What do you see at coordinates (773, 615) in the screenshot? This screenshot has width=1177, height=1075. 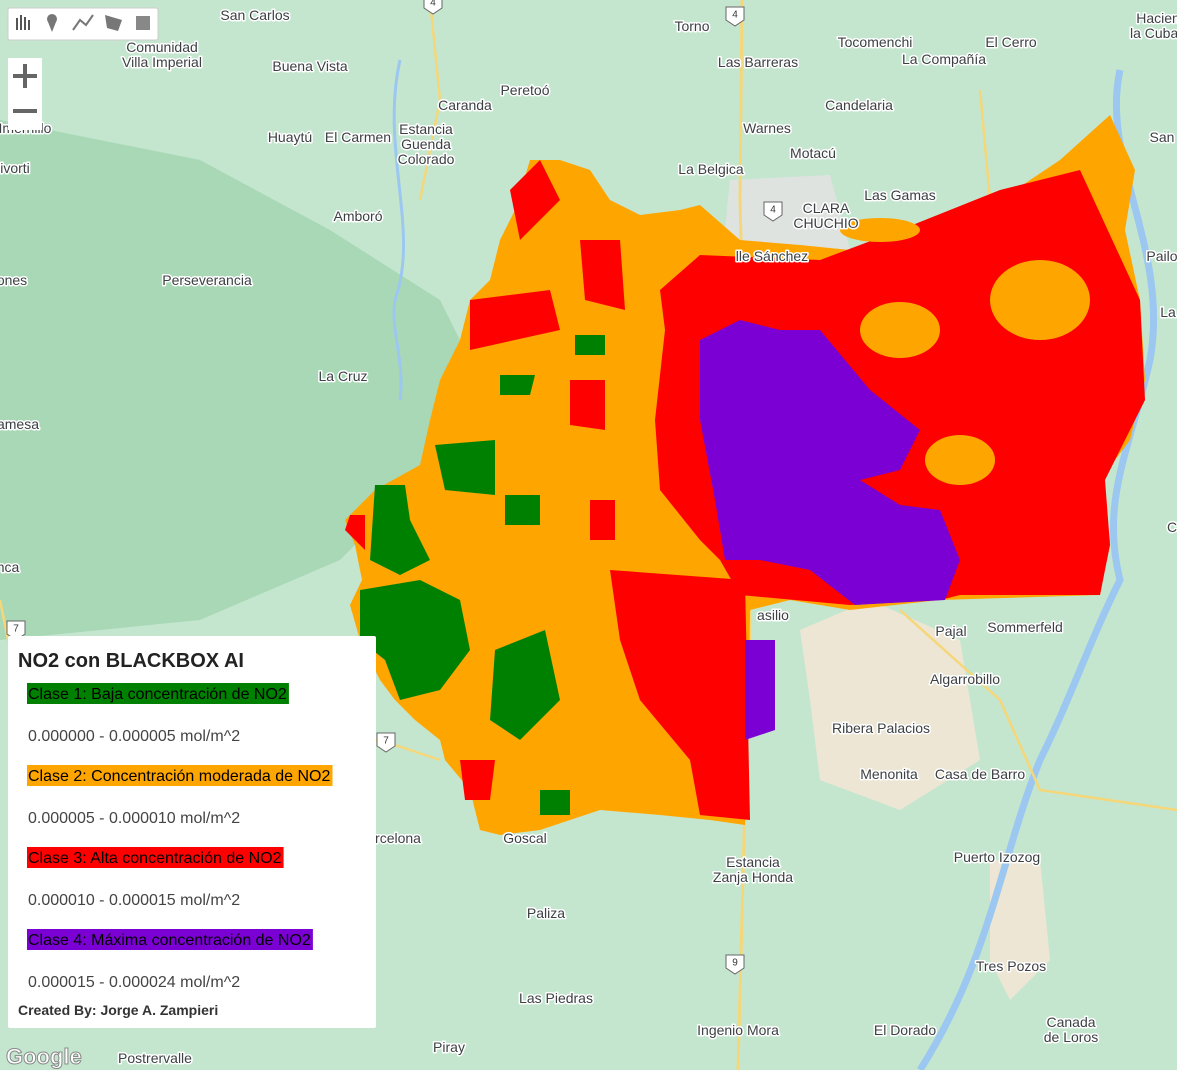 I see `place-label: asilio` at bounding box center [773, 615].